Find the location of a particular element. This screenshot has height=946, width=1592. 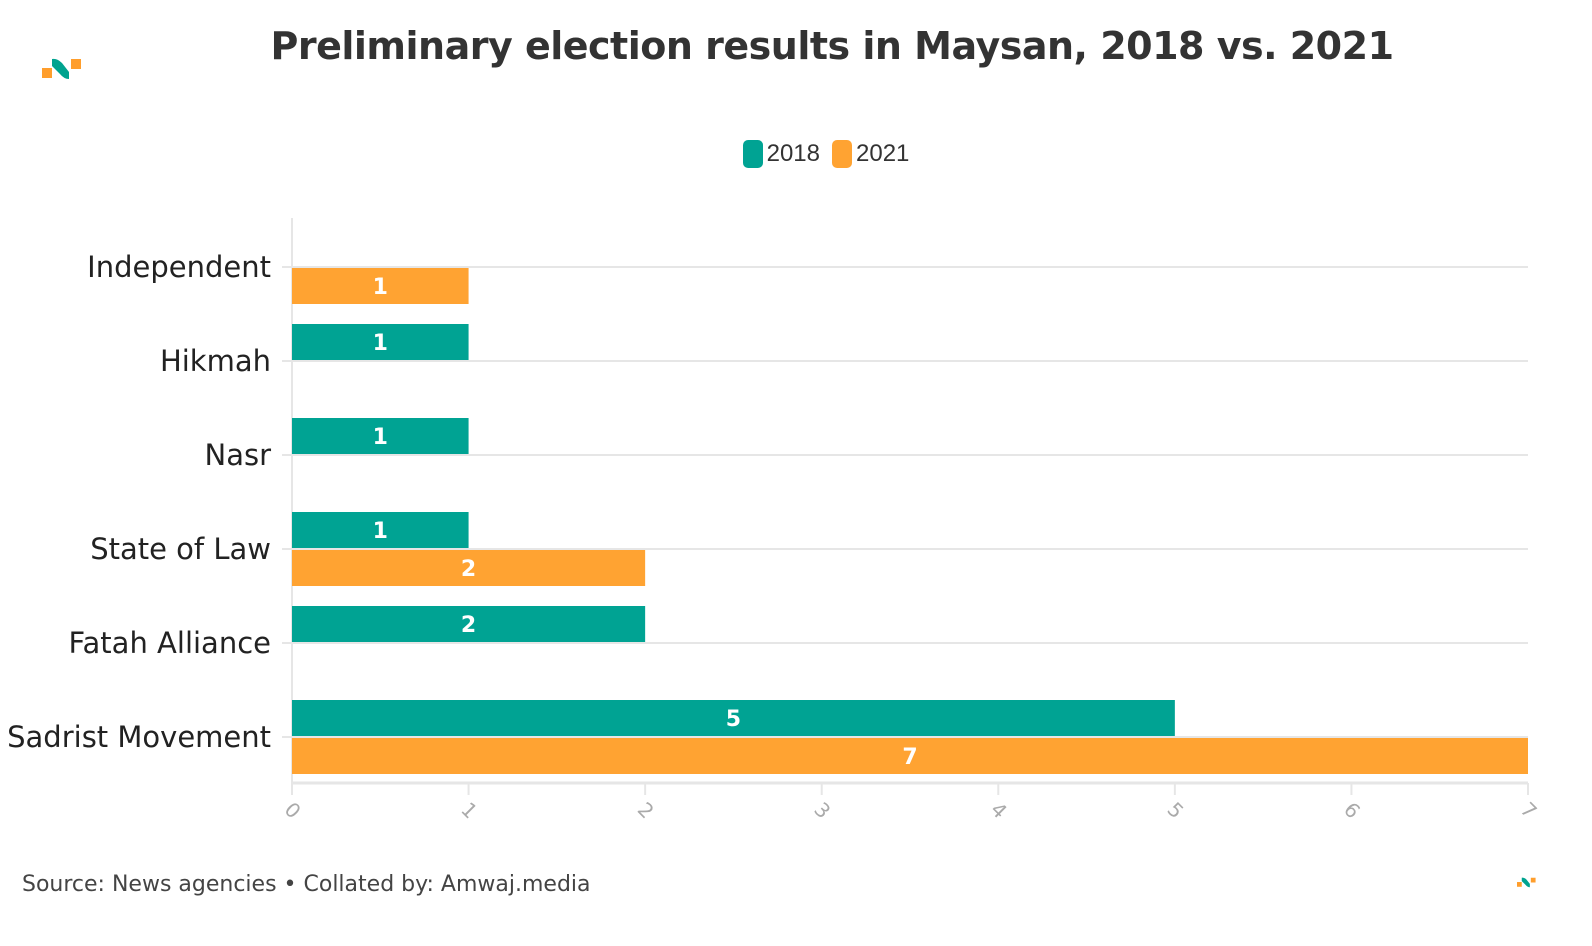

legend-item-2018: 2018 is located at coordinates (781, 154).